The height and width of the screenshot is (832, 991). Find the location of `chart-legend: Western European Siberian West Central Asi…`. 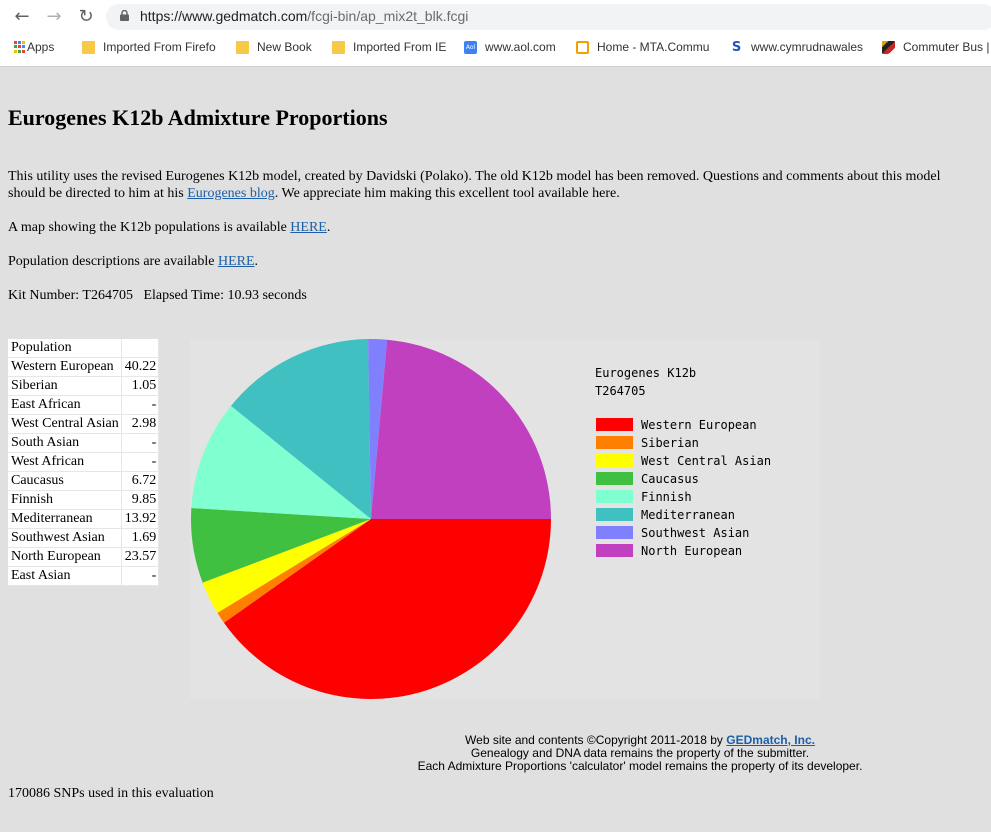

chart-legend: Western European Siberian West Central Asi… is located at coordinates (683, 488).